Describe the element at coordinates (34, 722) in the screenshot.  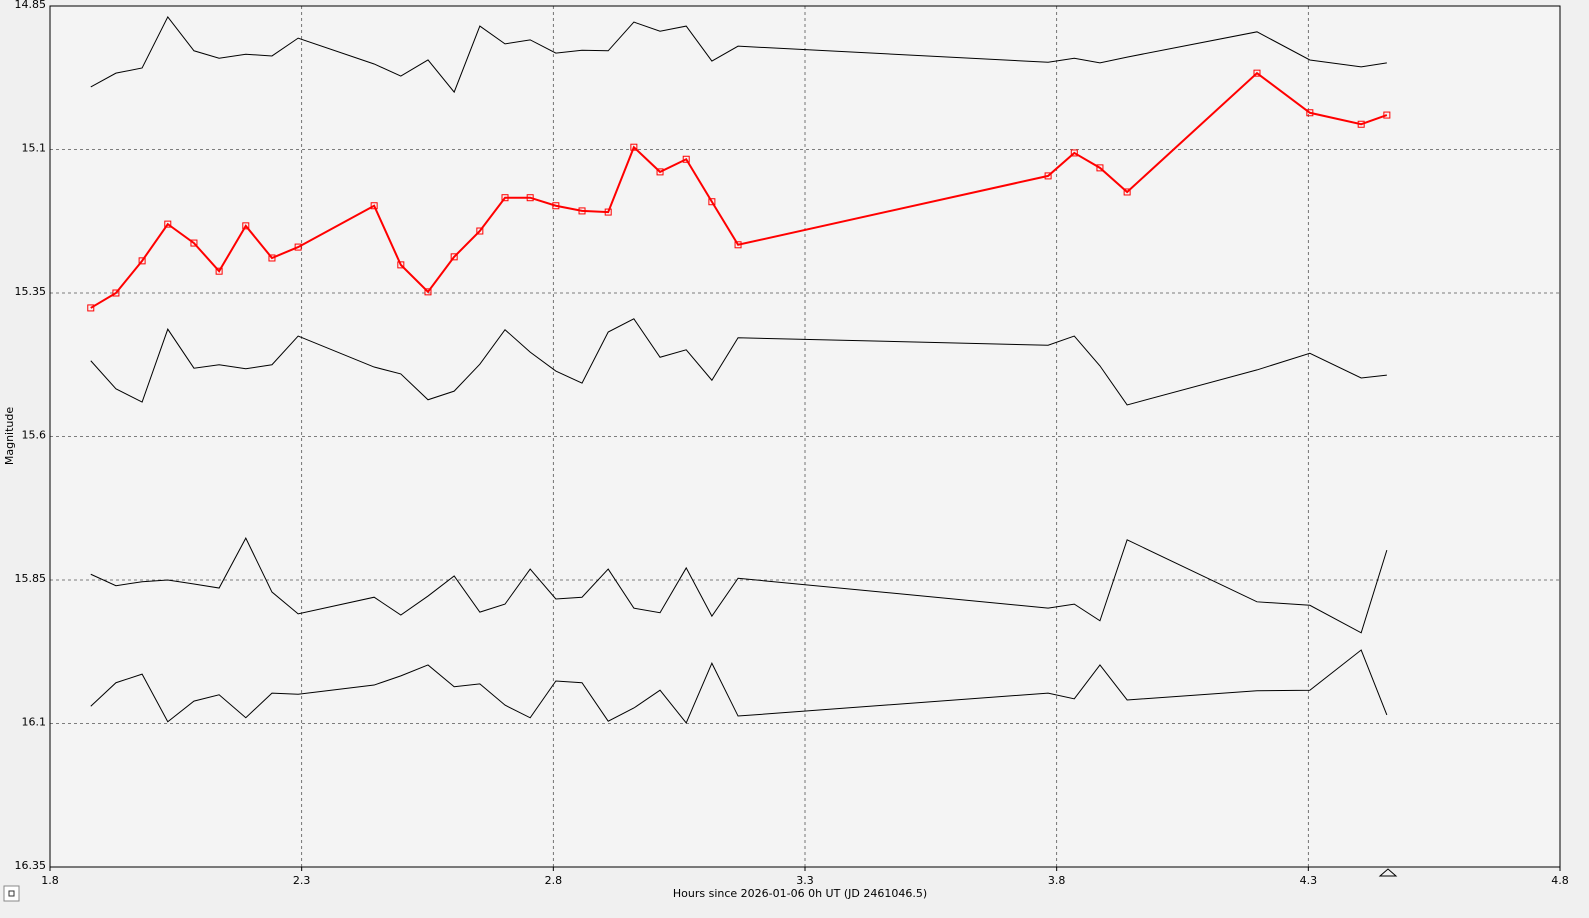
I see `y-tick-label: 16.1` at that location.